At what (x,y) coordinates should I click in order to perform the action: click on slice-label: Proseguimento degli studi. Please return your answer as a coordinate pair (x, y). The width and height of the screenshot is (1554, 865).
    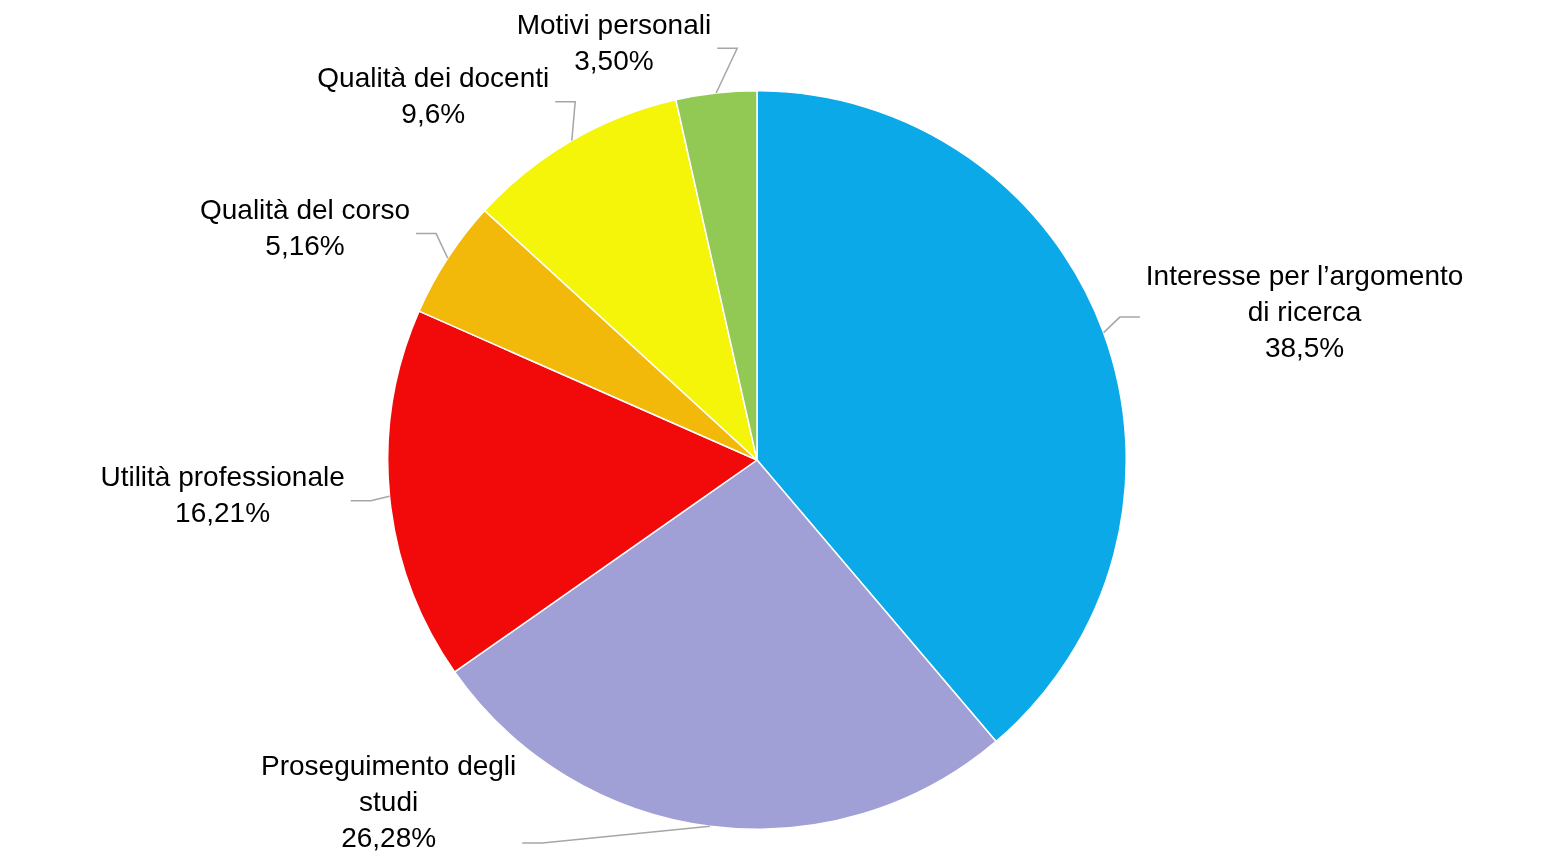
    Looking at the image, I should click on (389, 783).